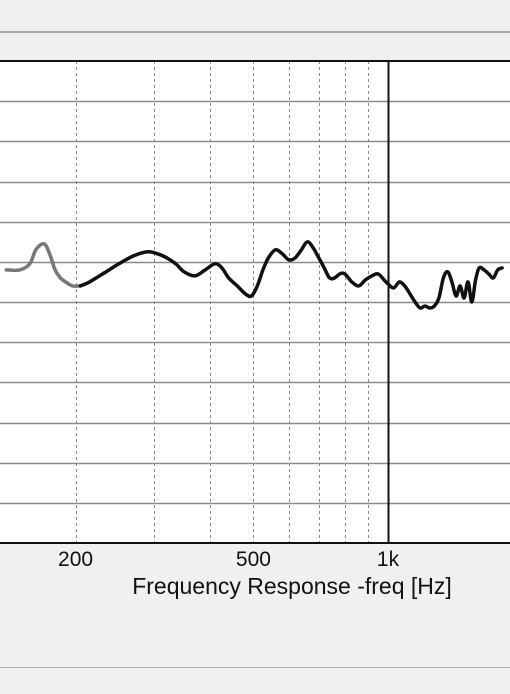 Image resolution: width=510 pixels, height=694 pixels. Describe the element at coordinates (388, 559) in the screenshot. I see `x-tick-label-1k: 1k` at that location.